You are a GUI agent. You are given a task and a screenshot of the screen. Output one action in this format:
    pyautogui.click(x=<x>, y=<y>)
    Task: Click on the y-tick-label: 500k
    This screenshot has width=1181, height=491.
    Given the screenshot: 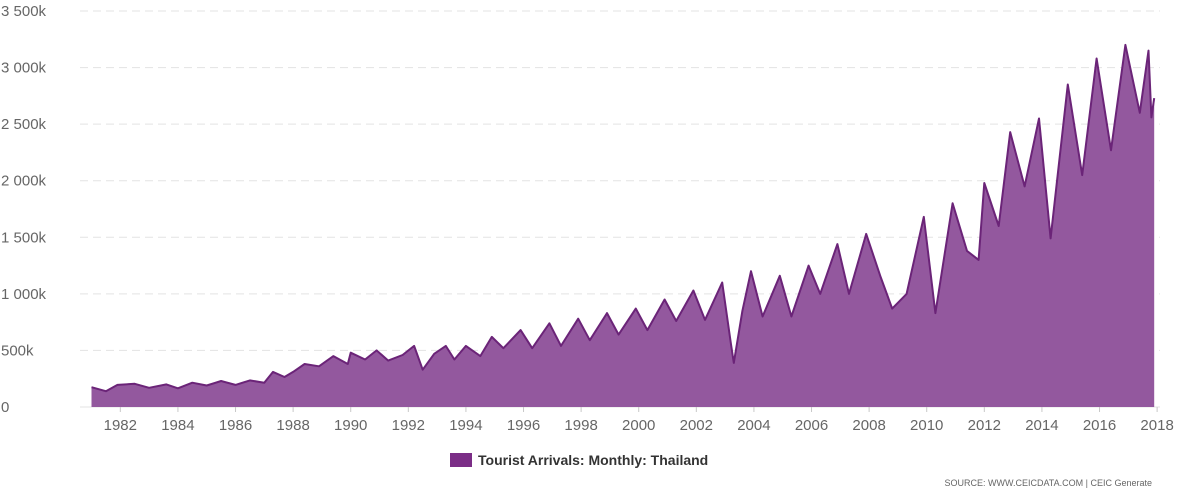 What is the action you would take?
    pyautogui.click(x=17, y=350)
    